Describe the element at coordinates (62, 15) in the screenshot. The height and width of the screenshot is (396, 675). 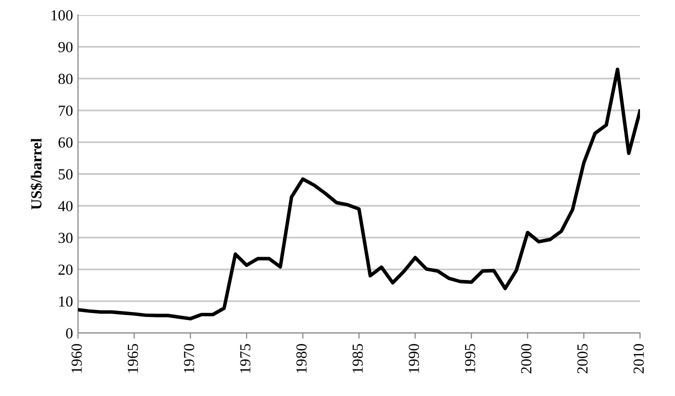
I see `y-tick-label: 100` at that location.